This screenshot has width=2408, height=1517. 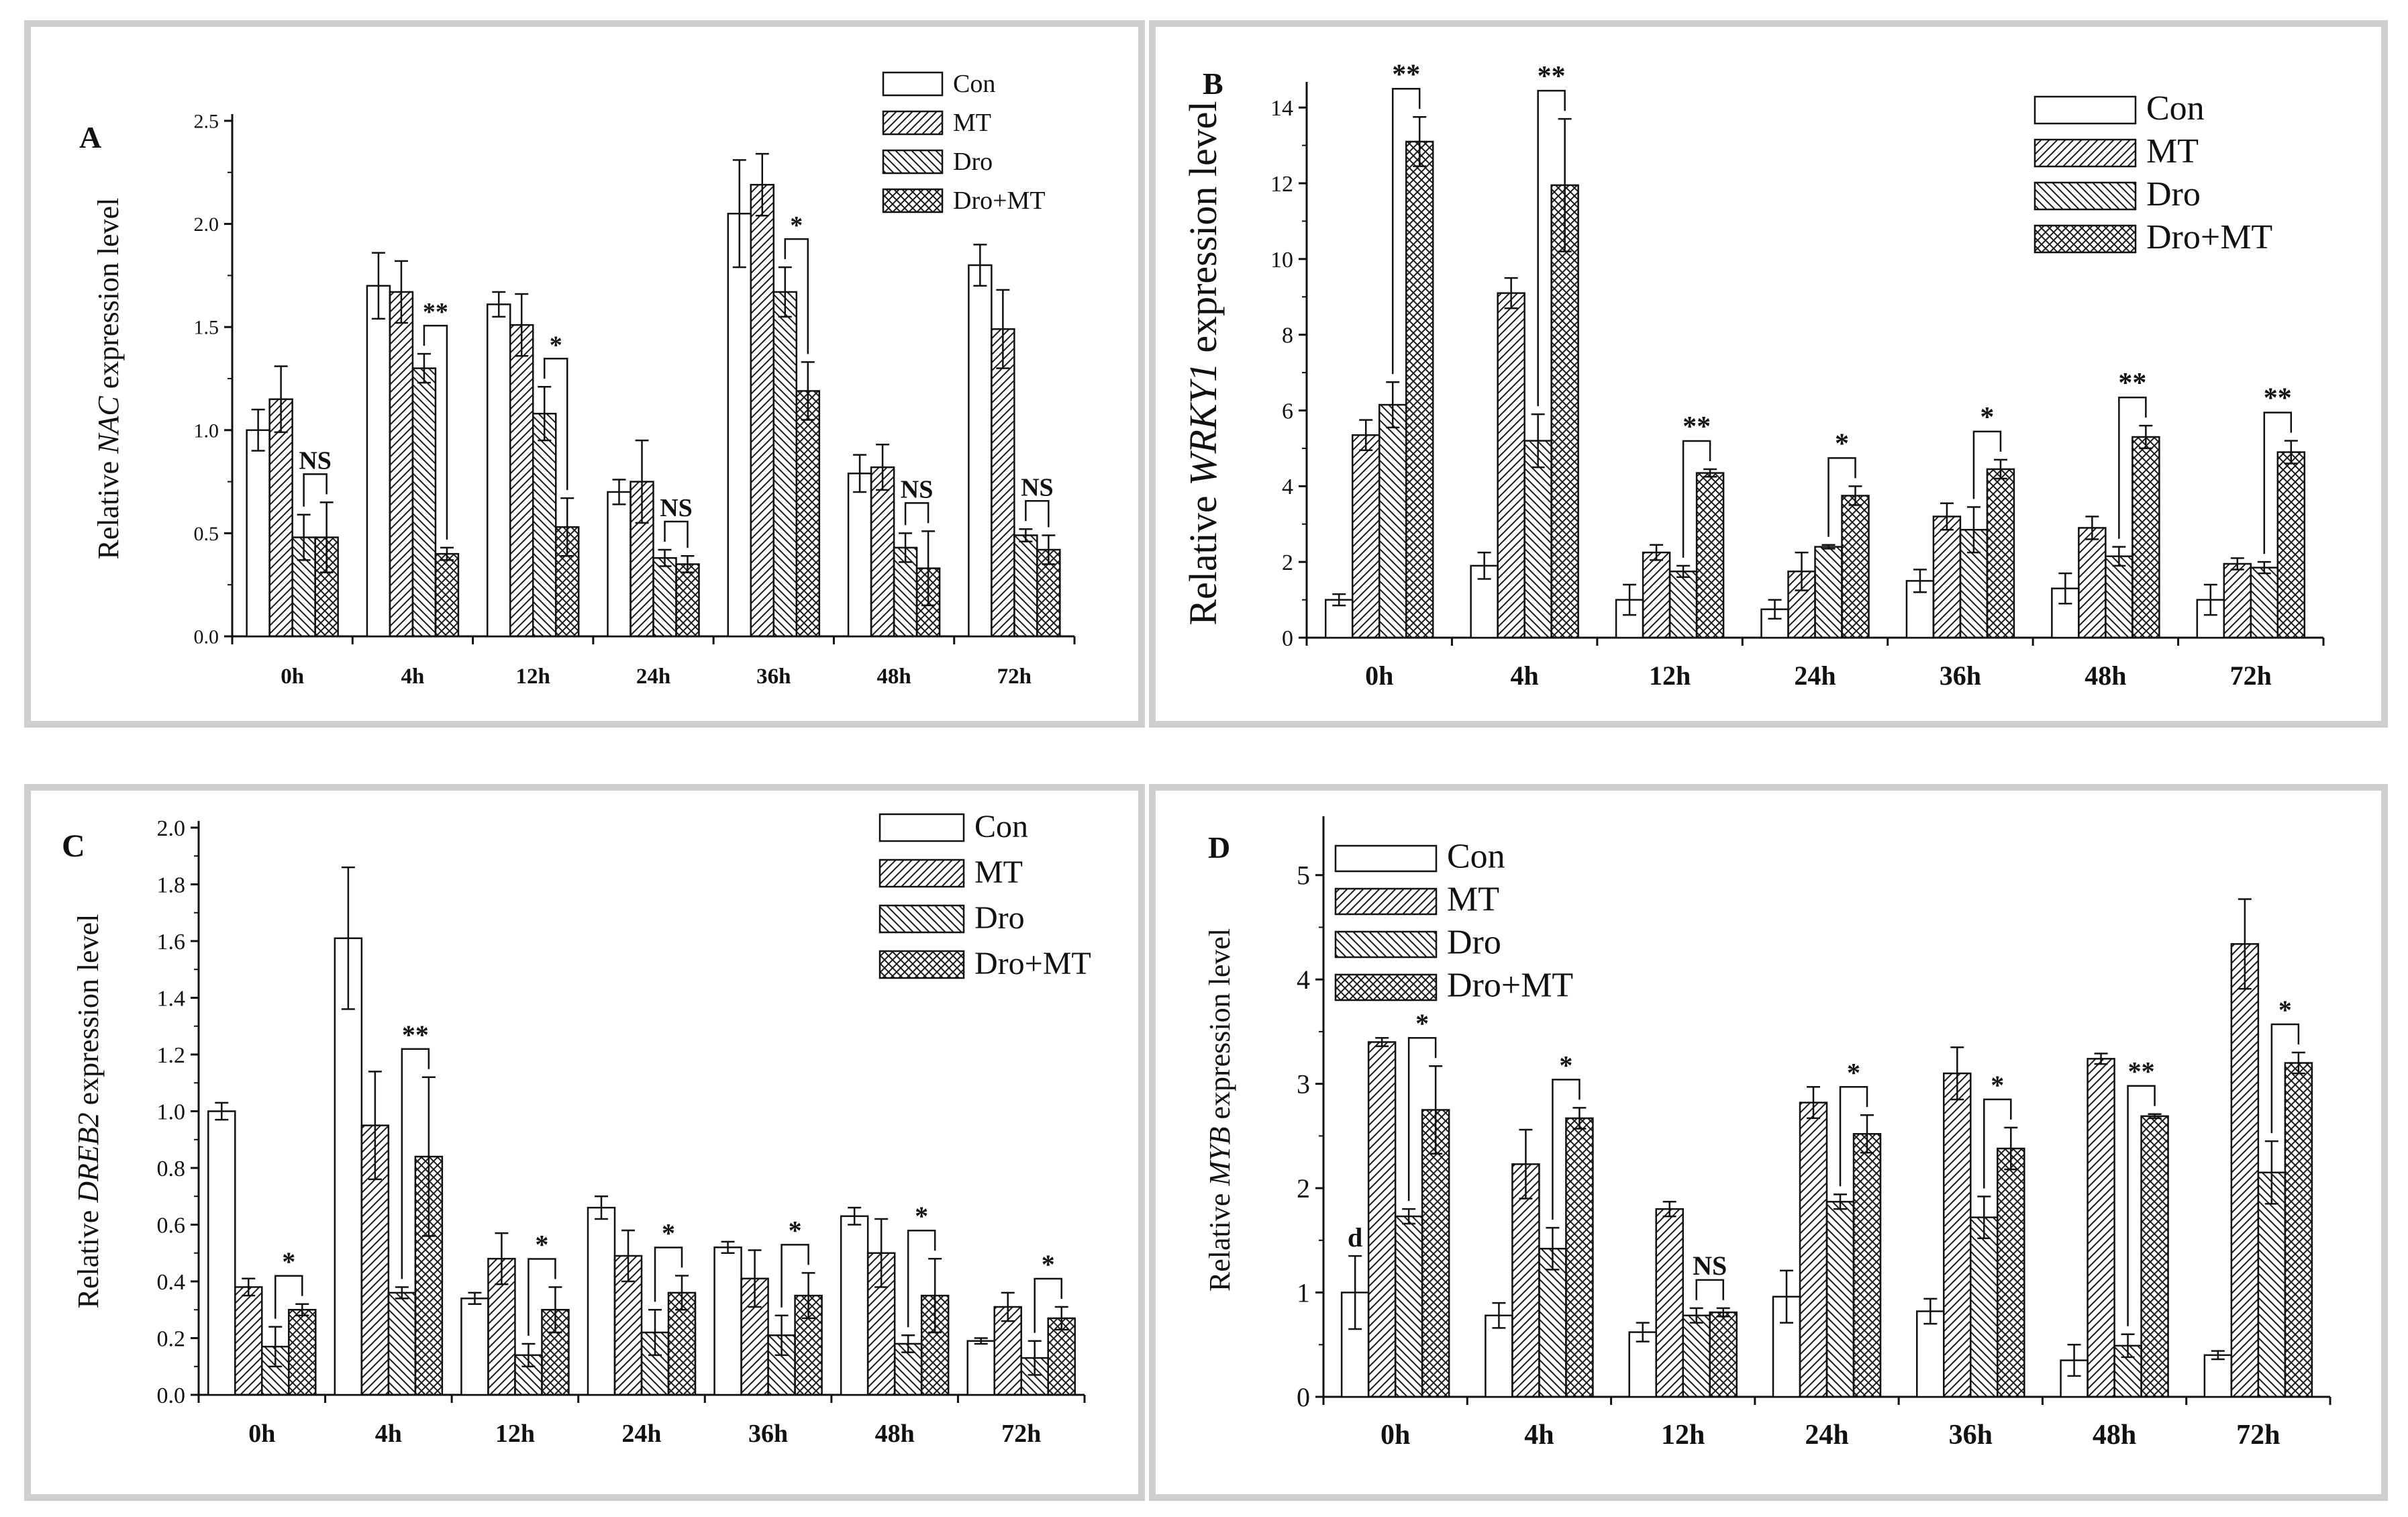 What do you see at coordinates (1203, 231) in the screenshot?
I see `y-axis-label-suffix: expression level` at bounding box center [1203, 231].